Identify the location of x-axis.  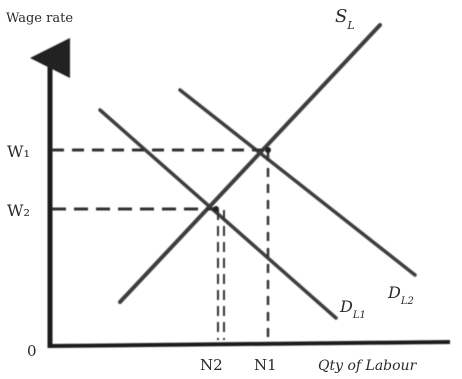
(250, 344).